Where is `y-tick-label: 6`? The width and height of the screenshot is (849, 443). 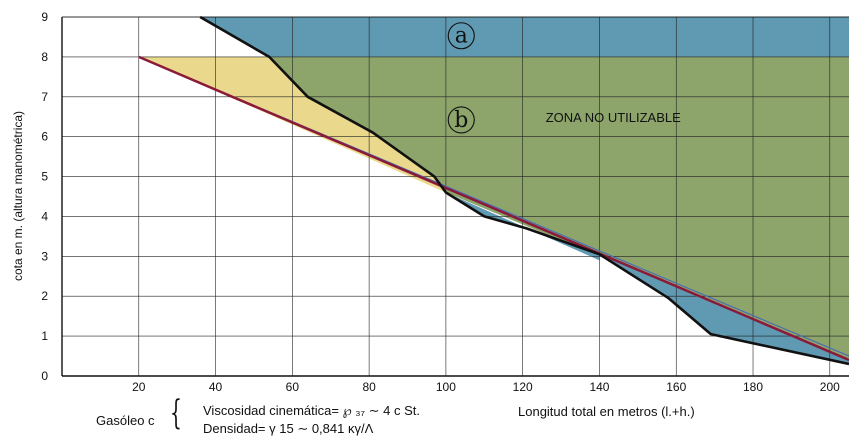
y-tick-label: 6 is located at coordinates (44, 137).